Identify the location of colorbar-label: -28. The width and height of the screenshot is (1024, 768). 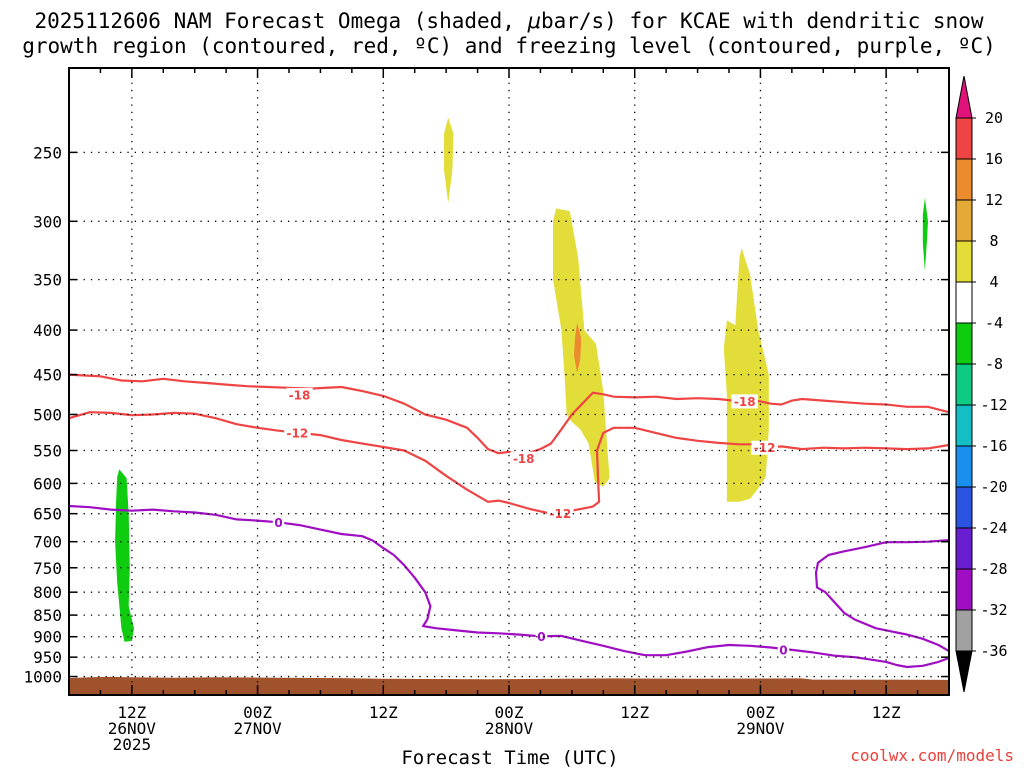
(993, 569).